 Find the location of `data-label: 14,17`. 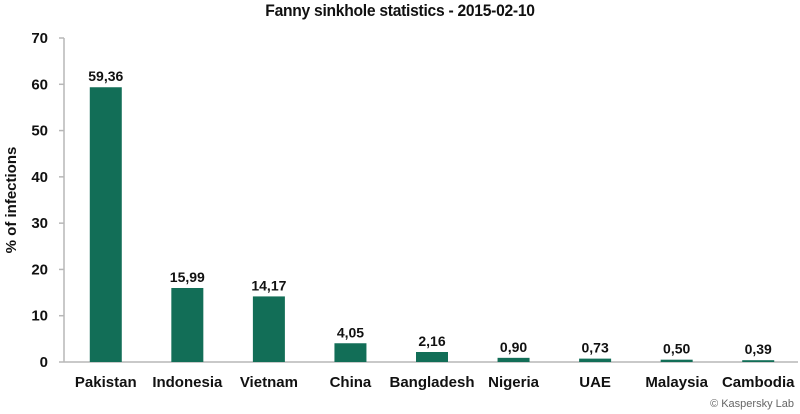

data-label: 14,17 is located at coordinates (268, 285).